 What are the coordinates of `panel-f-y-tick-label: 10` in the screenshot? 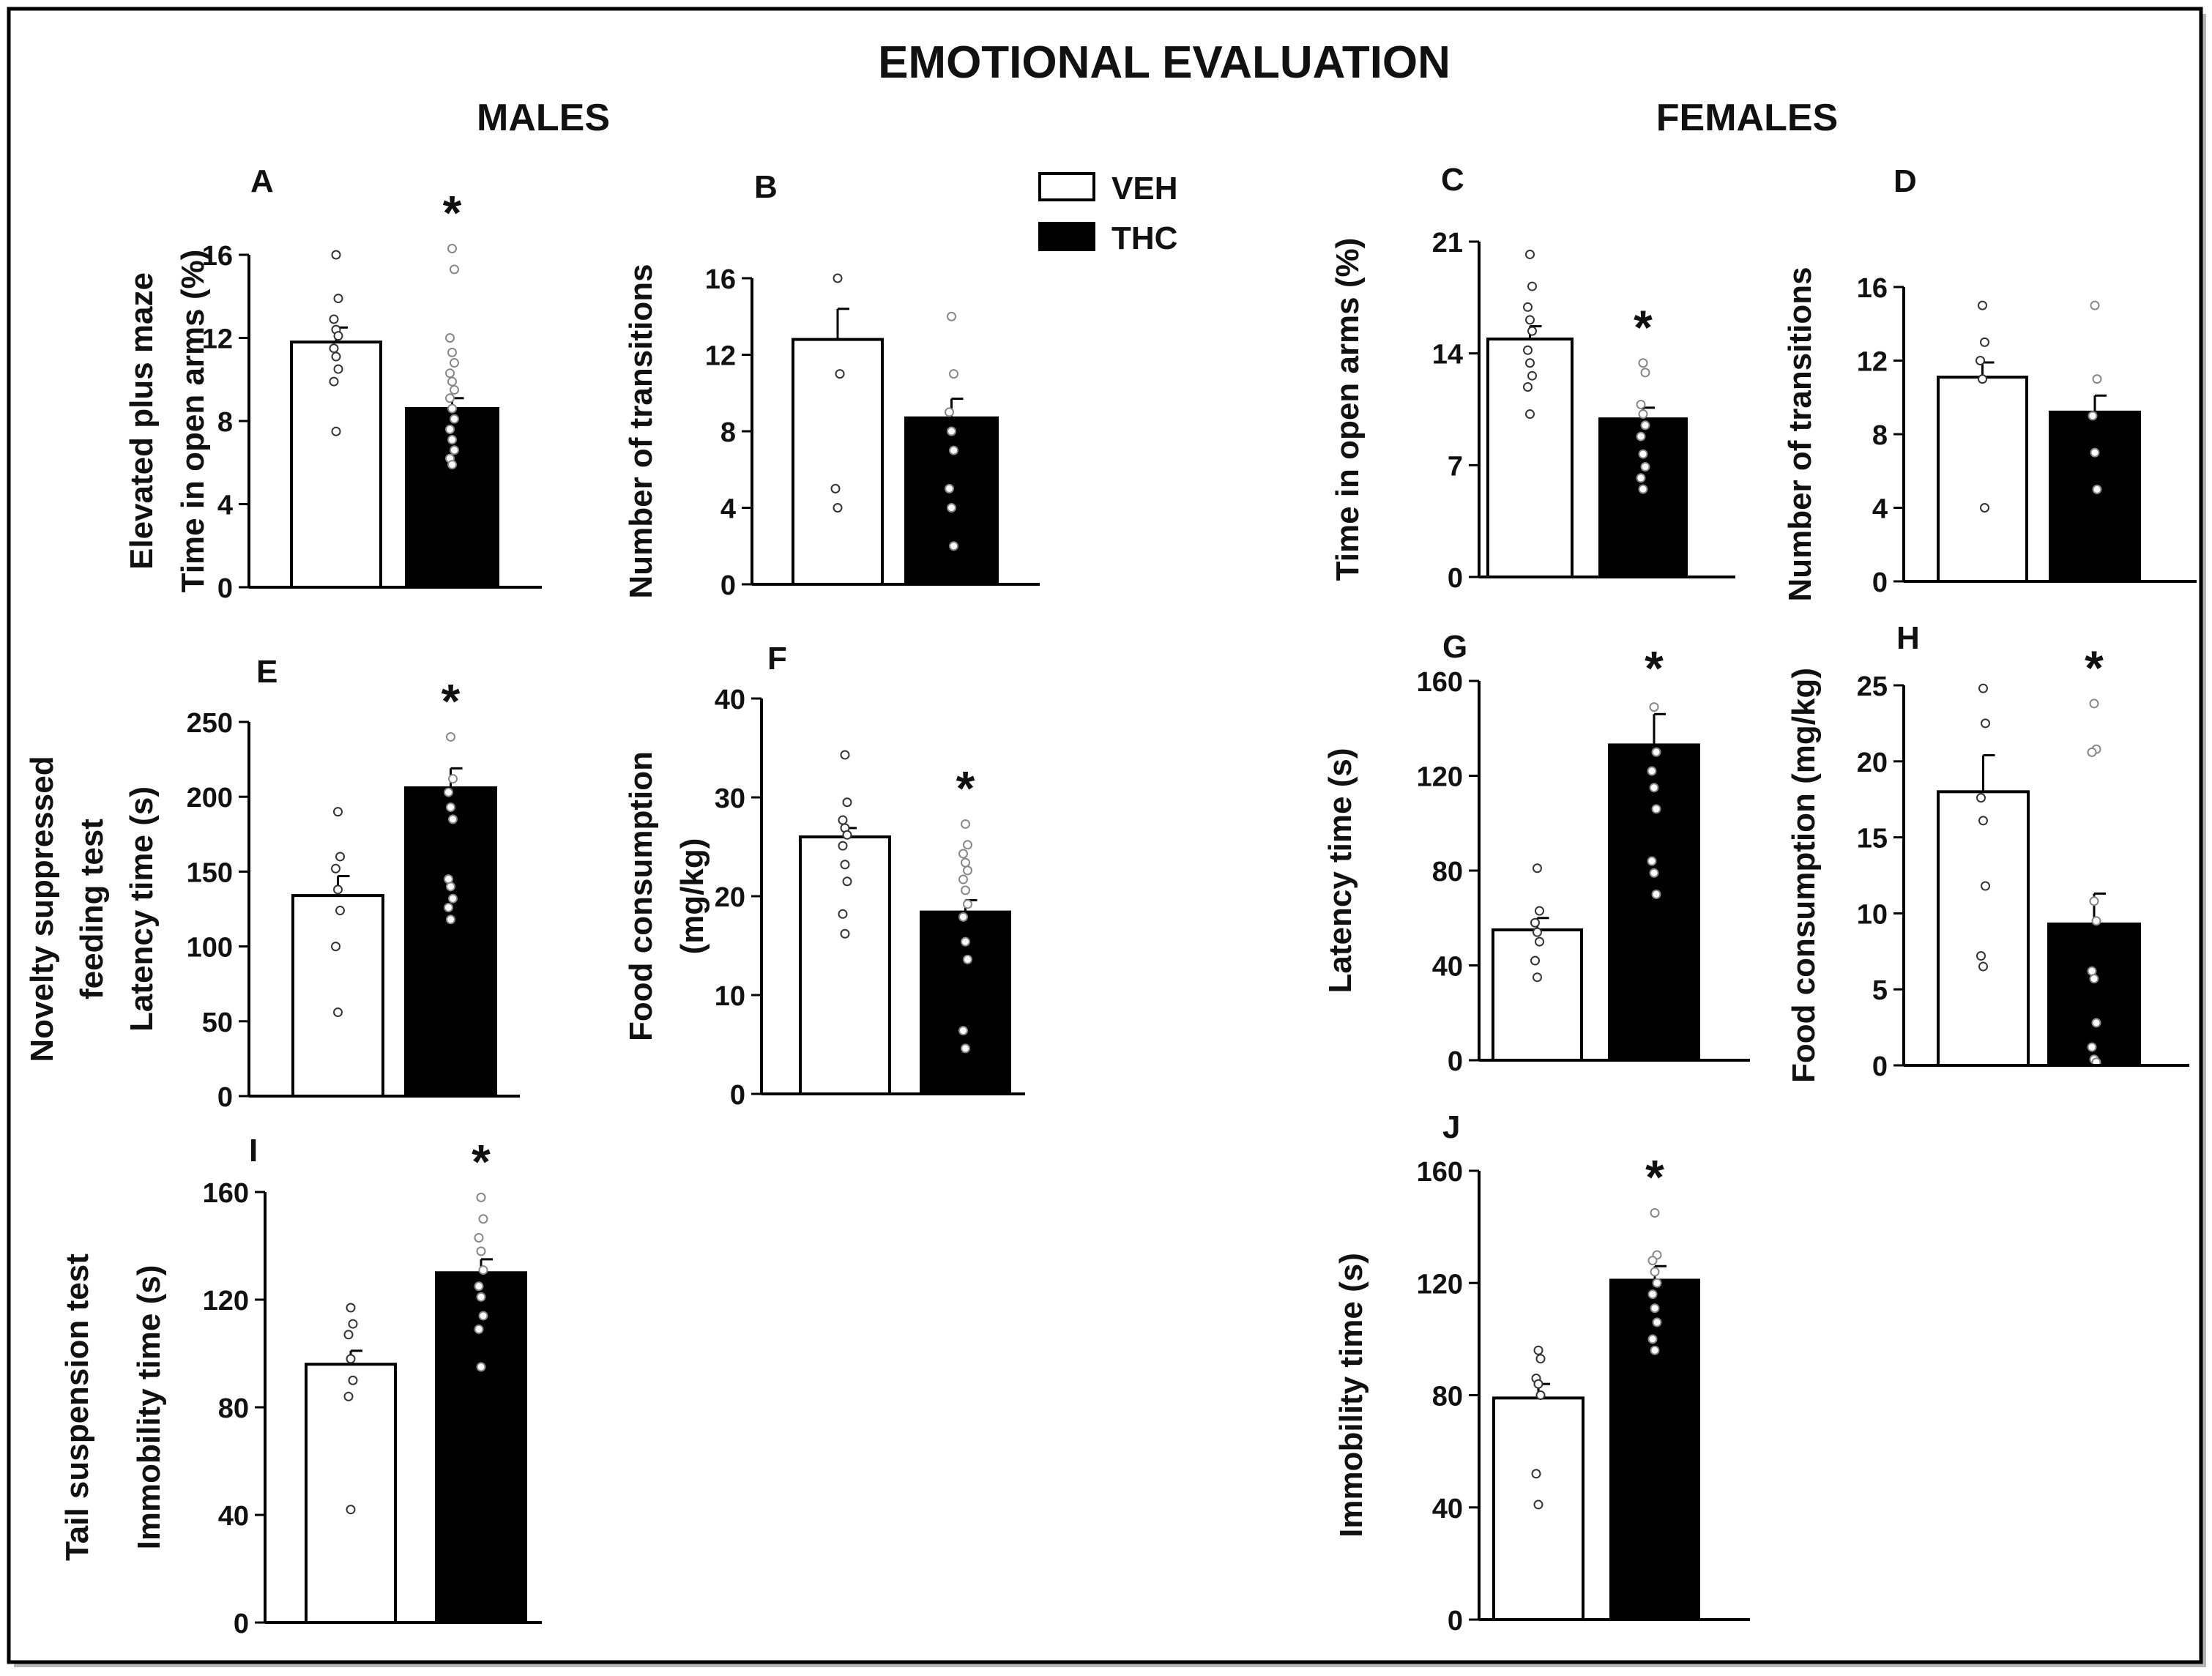 It's located at (730, 996).